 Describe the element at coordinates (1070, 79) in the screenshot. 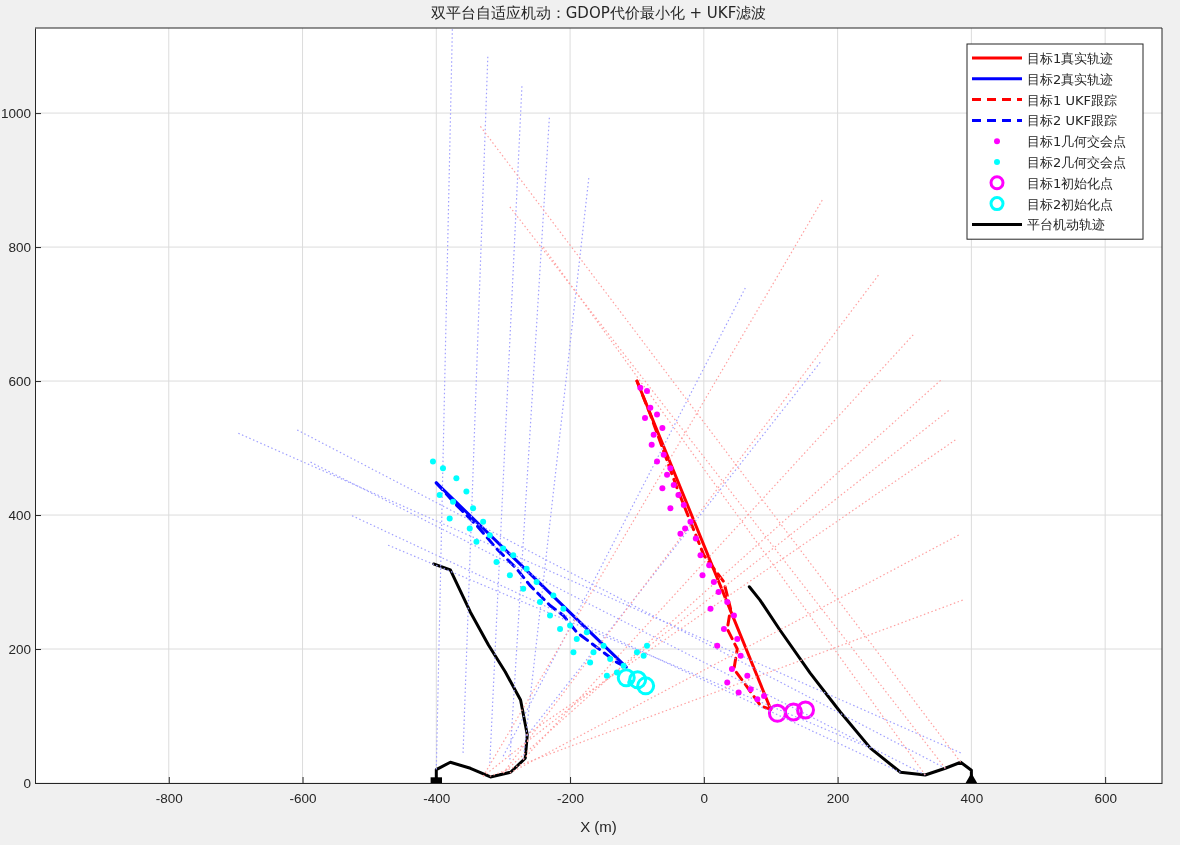

I see `legend-label: 目标2真实轨迹` at that location.